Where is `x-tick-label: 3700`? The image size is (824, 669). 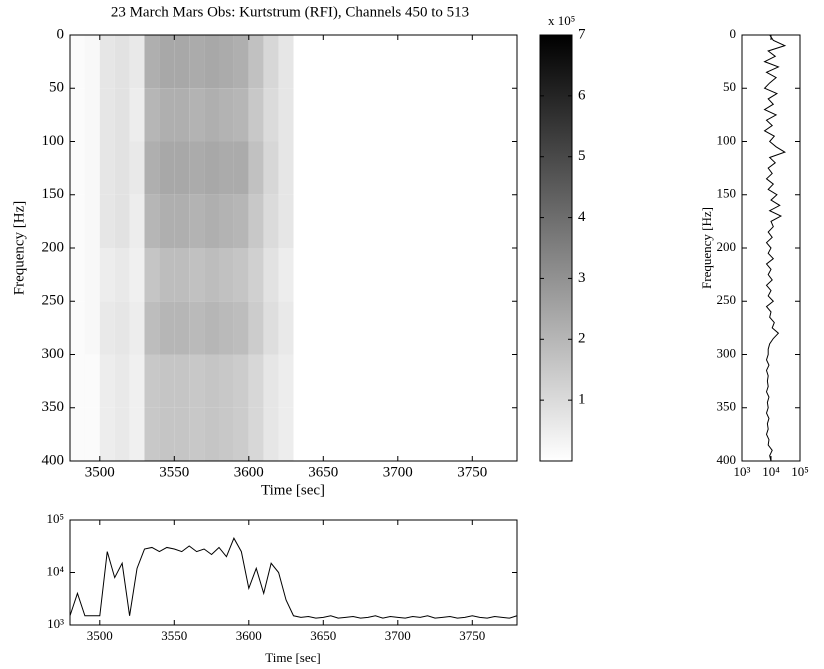
x-tick-label: 3700 is located at coordinates (398, 635).